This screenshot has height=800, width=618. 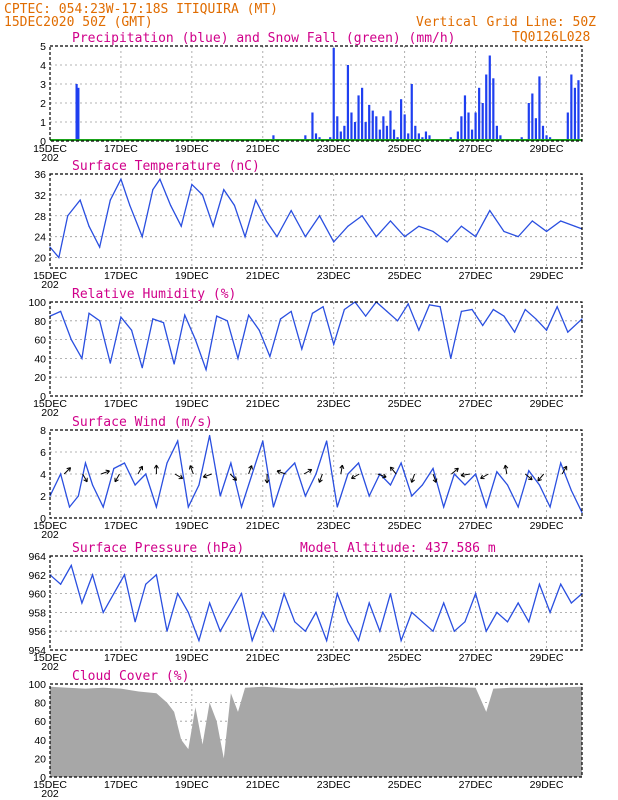 What do you see at coordinates (141, 9) in the screenshot?
I see `station-header: CPTEC: 054:23W-17:18S ITIQUIRA (MT)` at bounding box center [141, 9].